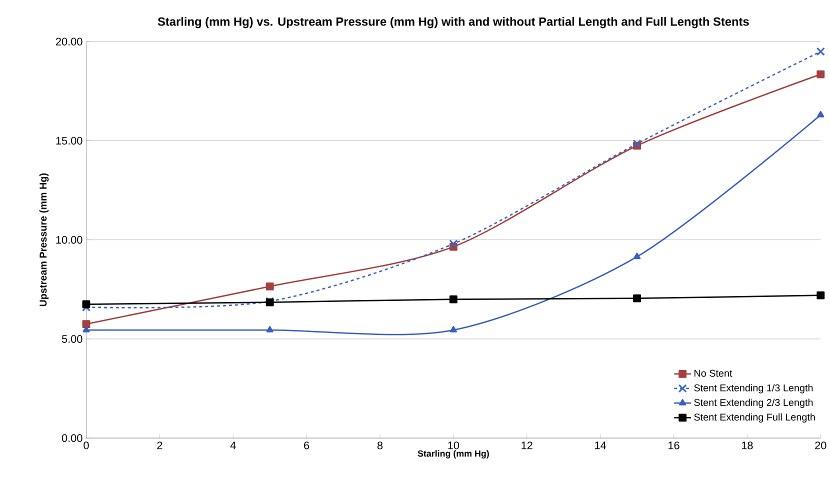 This screenshot has width=830, height=478. What do you see at coordinates (713, 373) in the screenshot?
I see `legend-label: No Stent` at bounding box center [713, 373].